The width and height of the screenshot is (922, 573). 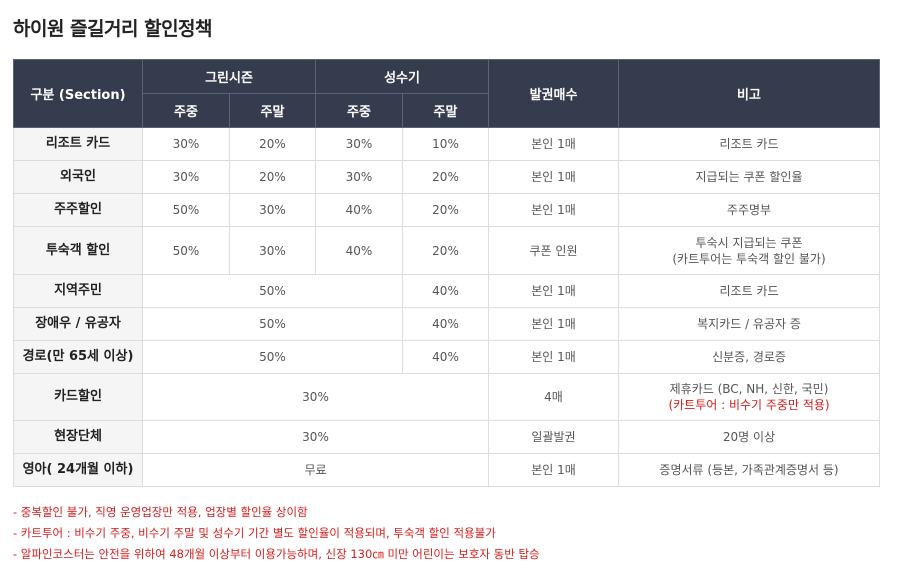 I want to click on cell-tickets: 일괄발권, so click(x=554, y=437).